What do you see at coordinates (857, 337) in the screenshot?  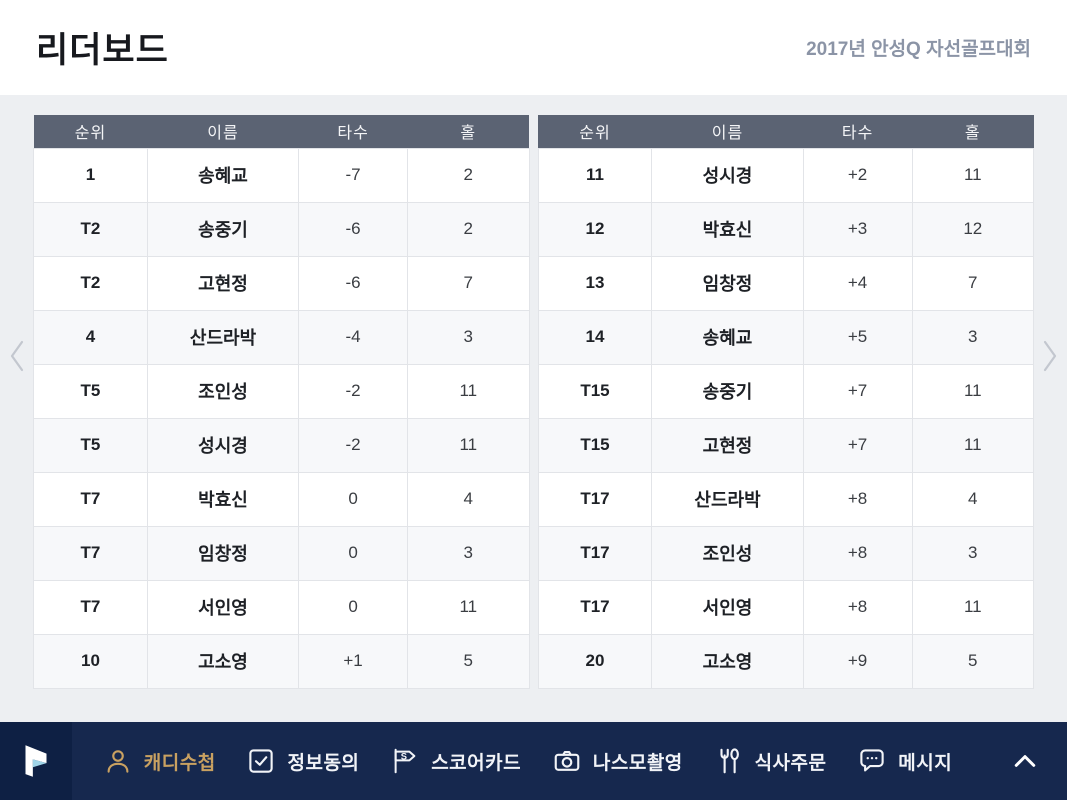 I see `strokes-cell: +5` at bounding box center [857, 337].